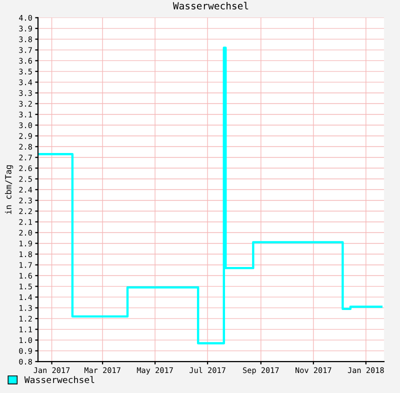 This screenshot has height=393, width=400. What do you see at coordinates (9, 189) in the screenshot?
I see `y-axis-title: in cbm/Tag` at bounding box center [9, 189].